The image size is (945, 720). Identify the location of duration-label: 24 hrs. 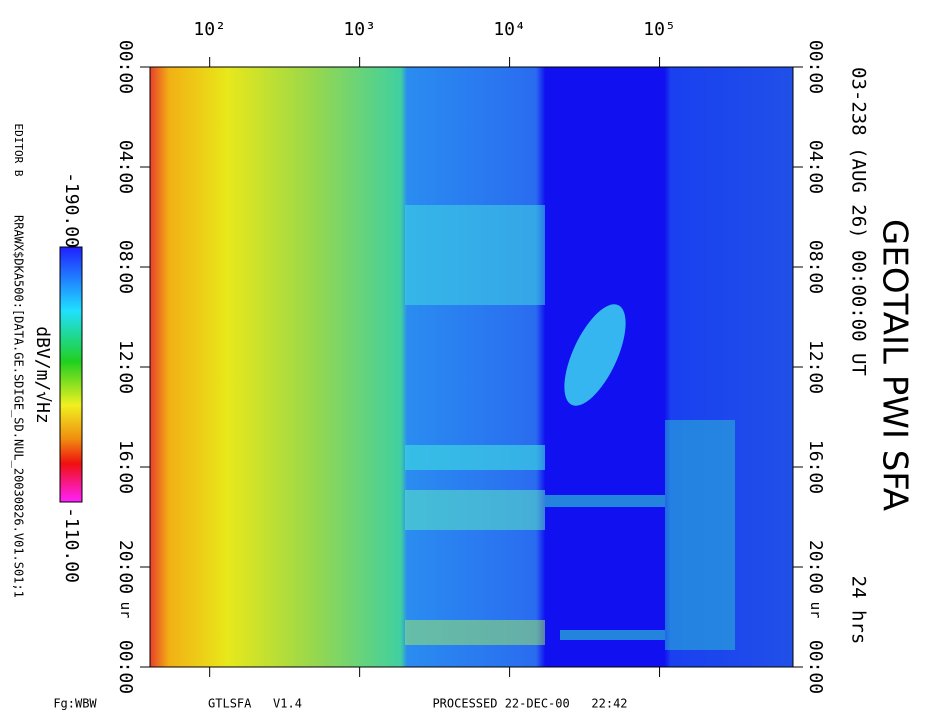
(859, 610).